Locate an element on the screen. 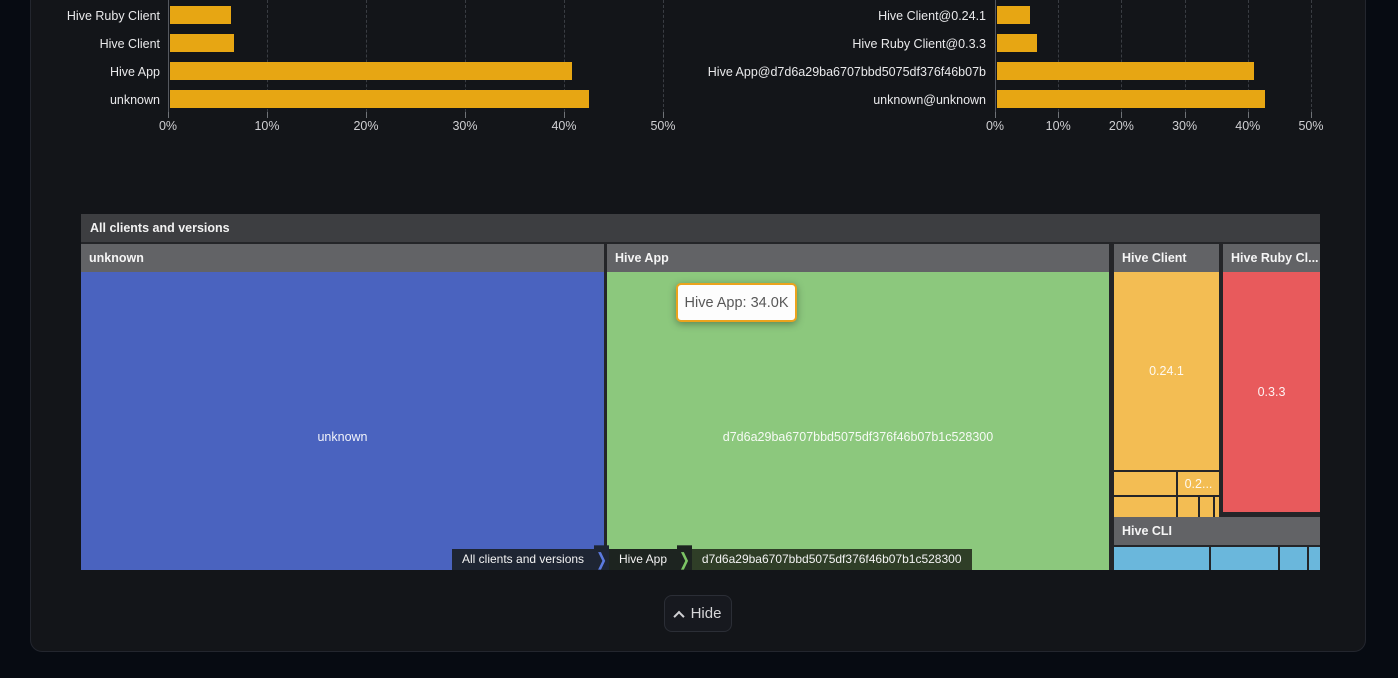  category-label: Hive App is located at coordinates (134, 72).